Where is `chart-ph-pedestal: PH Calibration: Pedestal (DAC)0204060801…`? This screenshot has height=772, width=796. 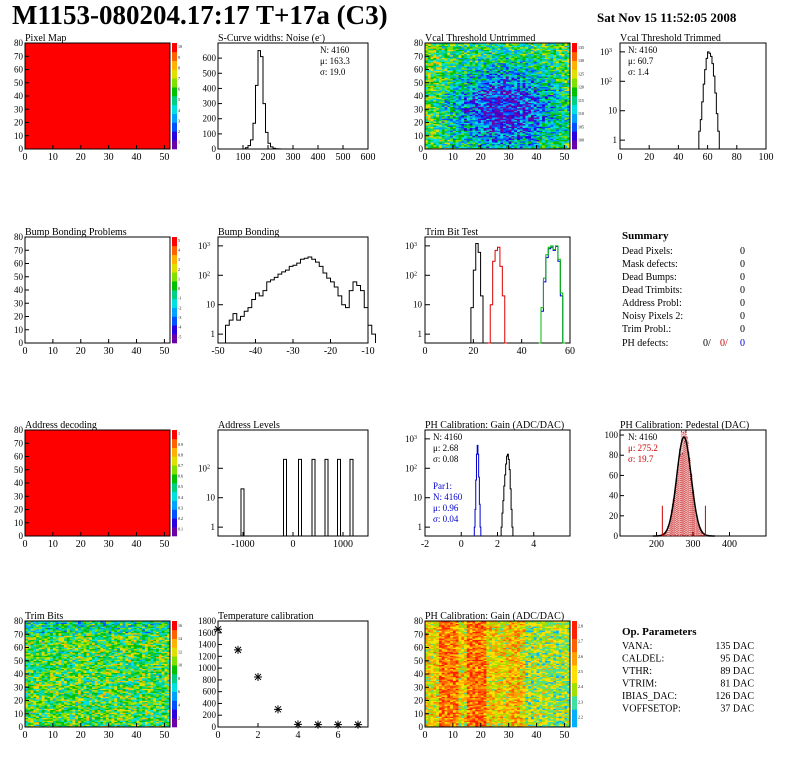
chart-ph-pedestal: PH Calibration: Pedestal (DAC)0204060801… is located at coordinates (686, 485).